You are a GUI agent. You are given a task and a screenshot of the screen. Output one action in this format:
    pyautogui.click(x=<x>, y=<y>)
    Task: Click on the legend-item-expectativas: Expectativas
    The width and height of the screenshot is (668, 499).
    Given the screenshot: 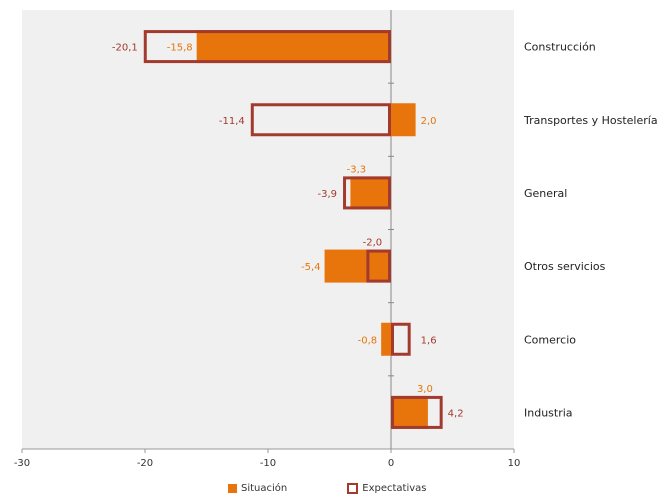 What is the action you would take?
    pyautogui.click(x=387, y=488)
    